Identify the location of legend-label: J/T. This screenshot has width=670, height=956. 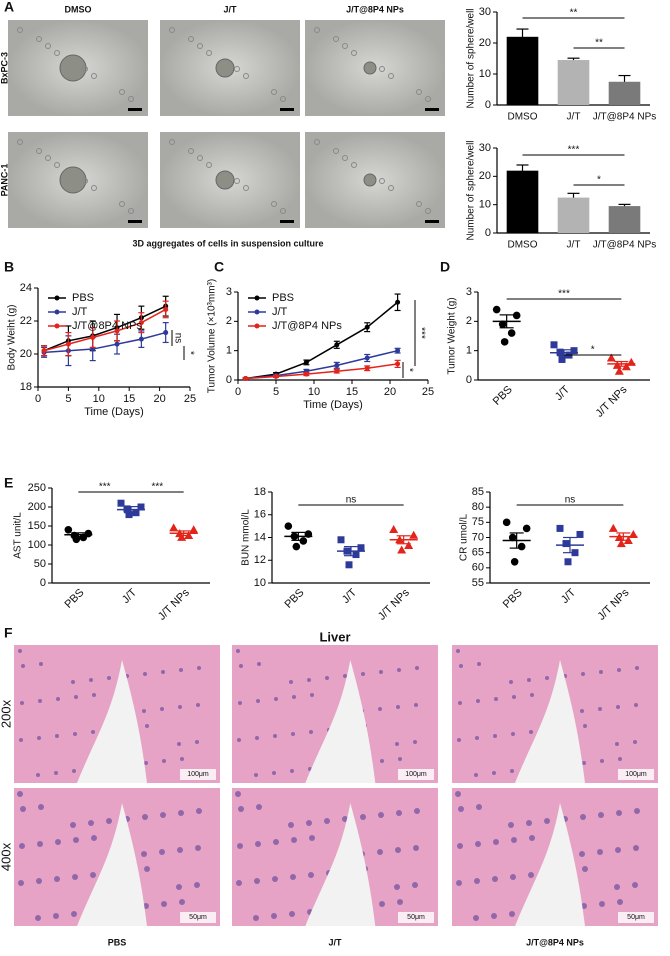
(80, 312).